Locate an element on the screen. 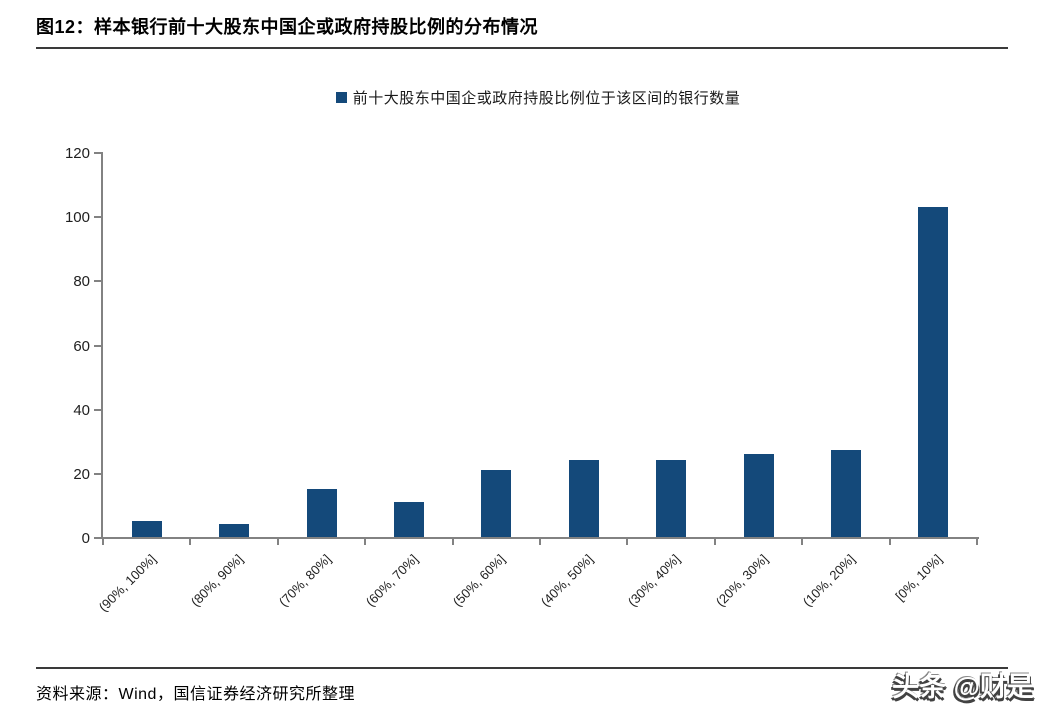 This screenshot has width=1039, height=715. y-axis-line is located at coordinates (102, 345).